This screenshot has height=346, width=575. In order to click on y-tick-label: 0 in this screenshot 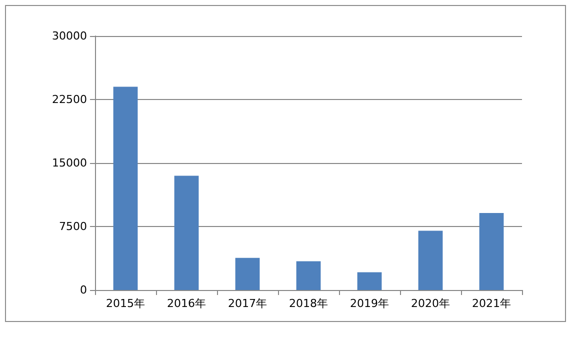, I will do `click(83, 290)`.